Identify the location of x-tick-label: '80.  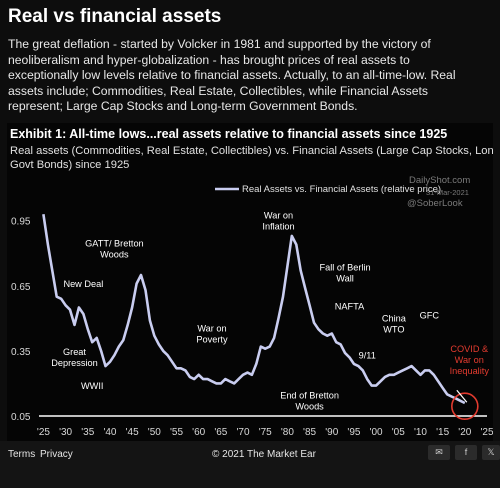
(287, 432).